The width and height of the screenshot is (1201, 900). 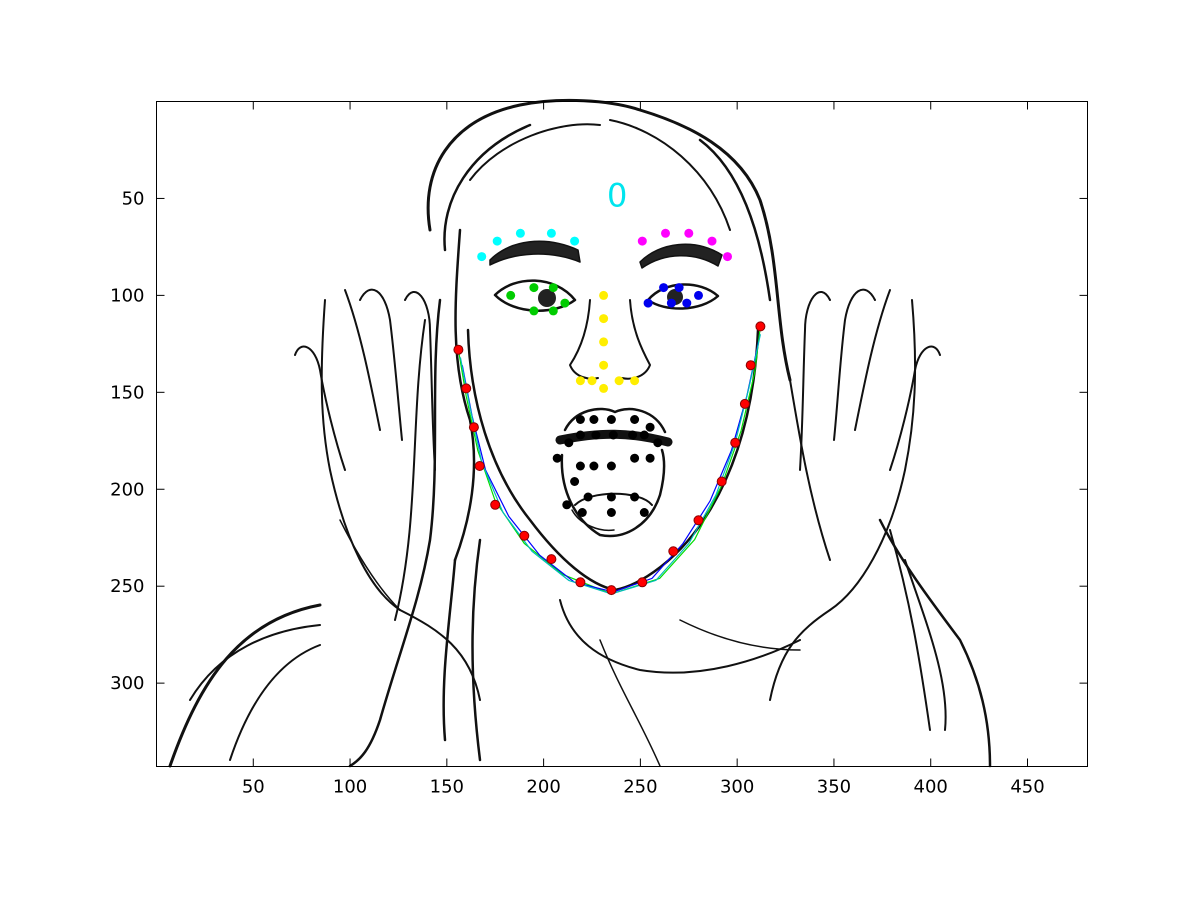 What do you see at coordinates (737, 787) in the screenshot?
I see `x-tick-label: 300` at bounding box center [737, 787].